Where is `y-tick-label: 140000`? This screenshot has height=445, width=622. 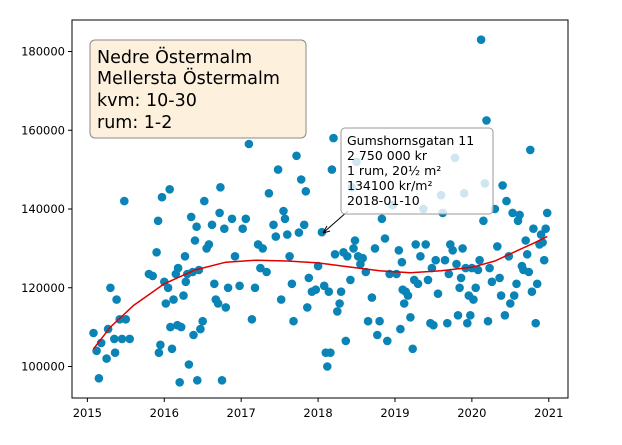 y-tick-label: 140000 is located at coordinates (43, 209).